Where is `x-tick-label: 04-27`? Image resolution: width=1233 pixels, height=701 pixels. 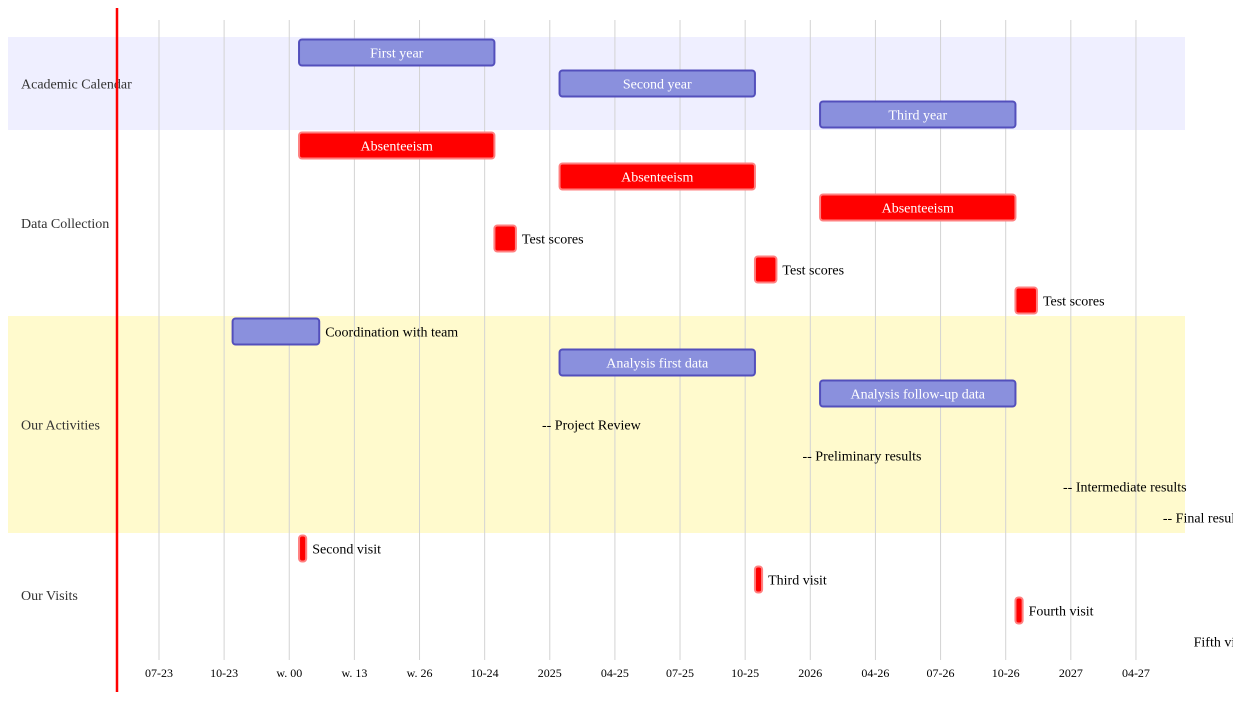
x-tick-label: 04-27 is located at coordinates (1136, 673).